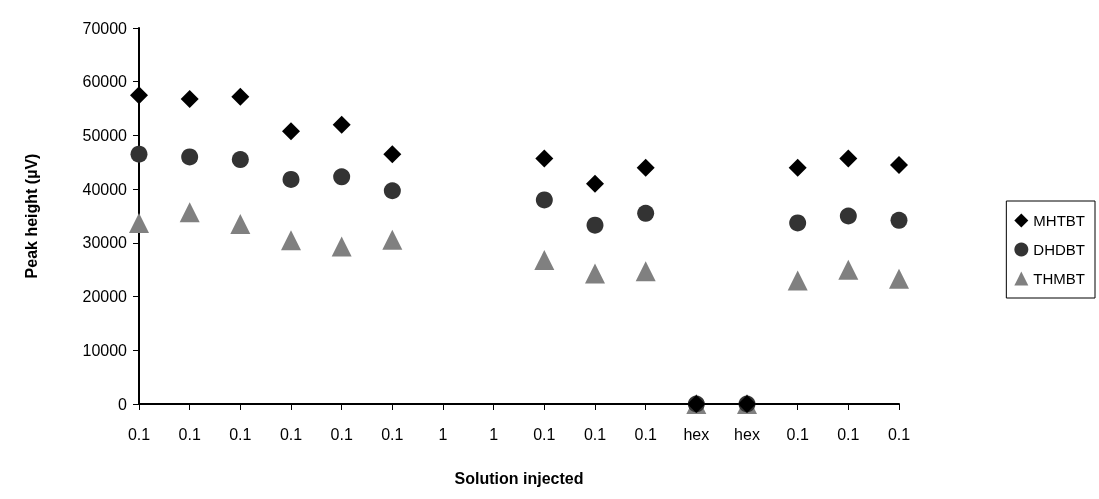  Describe the element at coordinates (31, 216) in the screenshot. I see `y-axis-title: Peak height (µV)` at that location.